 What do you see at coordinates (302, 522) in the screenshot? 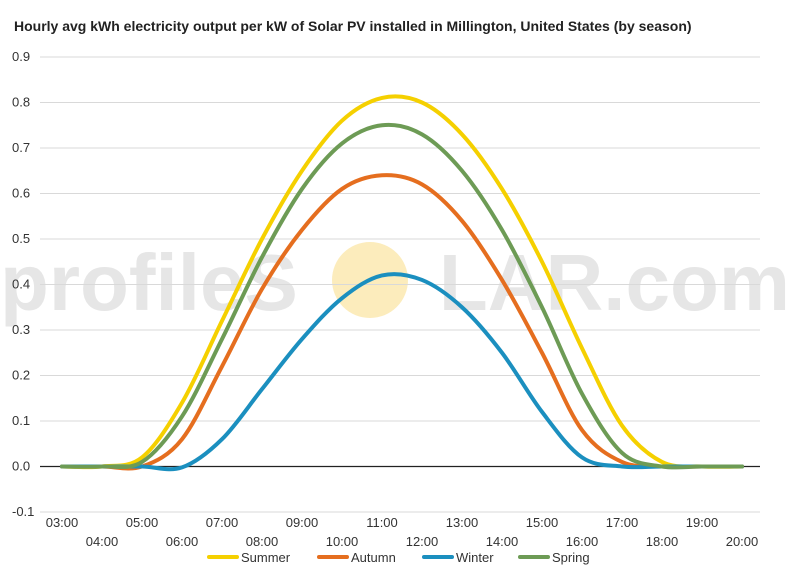
I see `x-tick-label: 09:00` at bounding box center [302, 522].